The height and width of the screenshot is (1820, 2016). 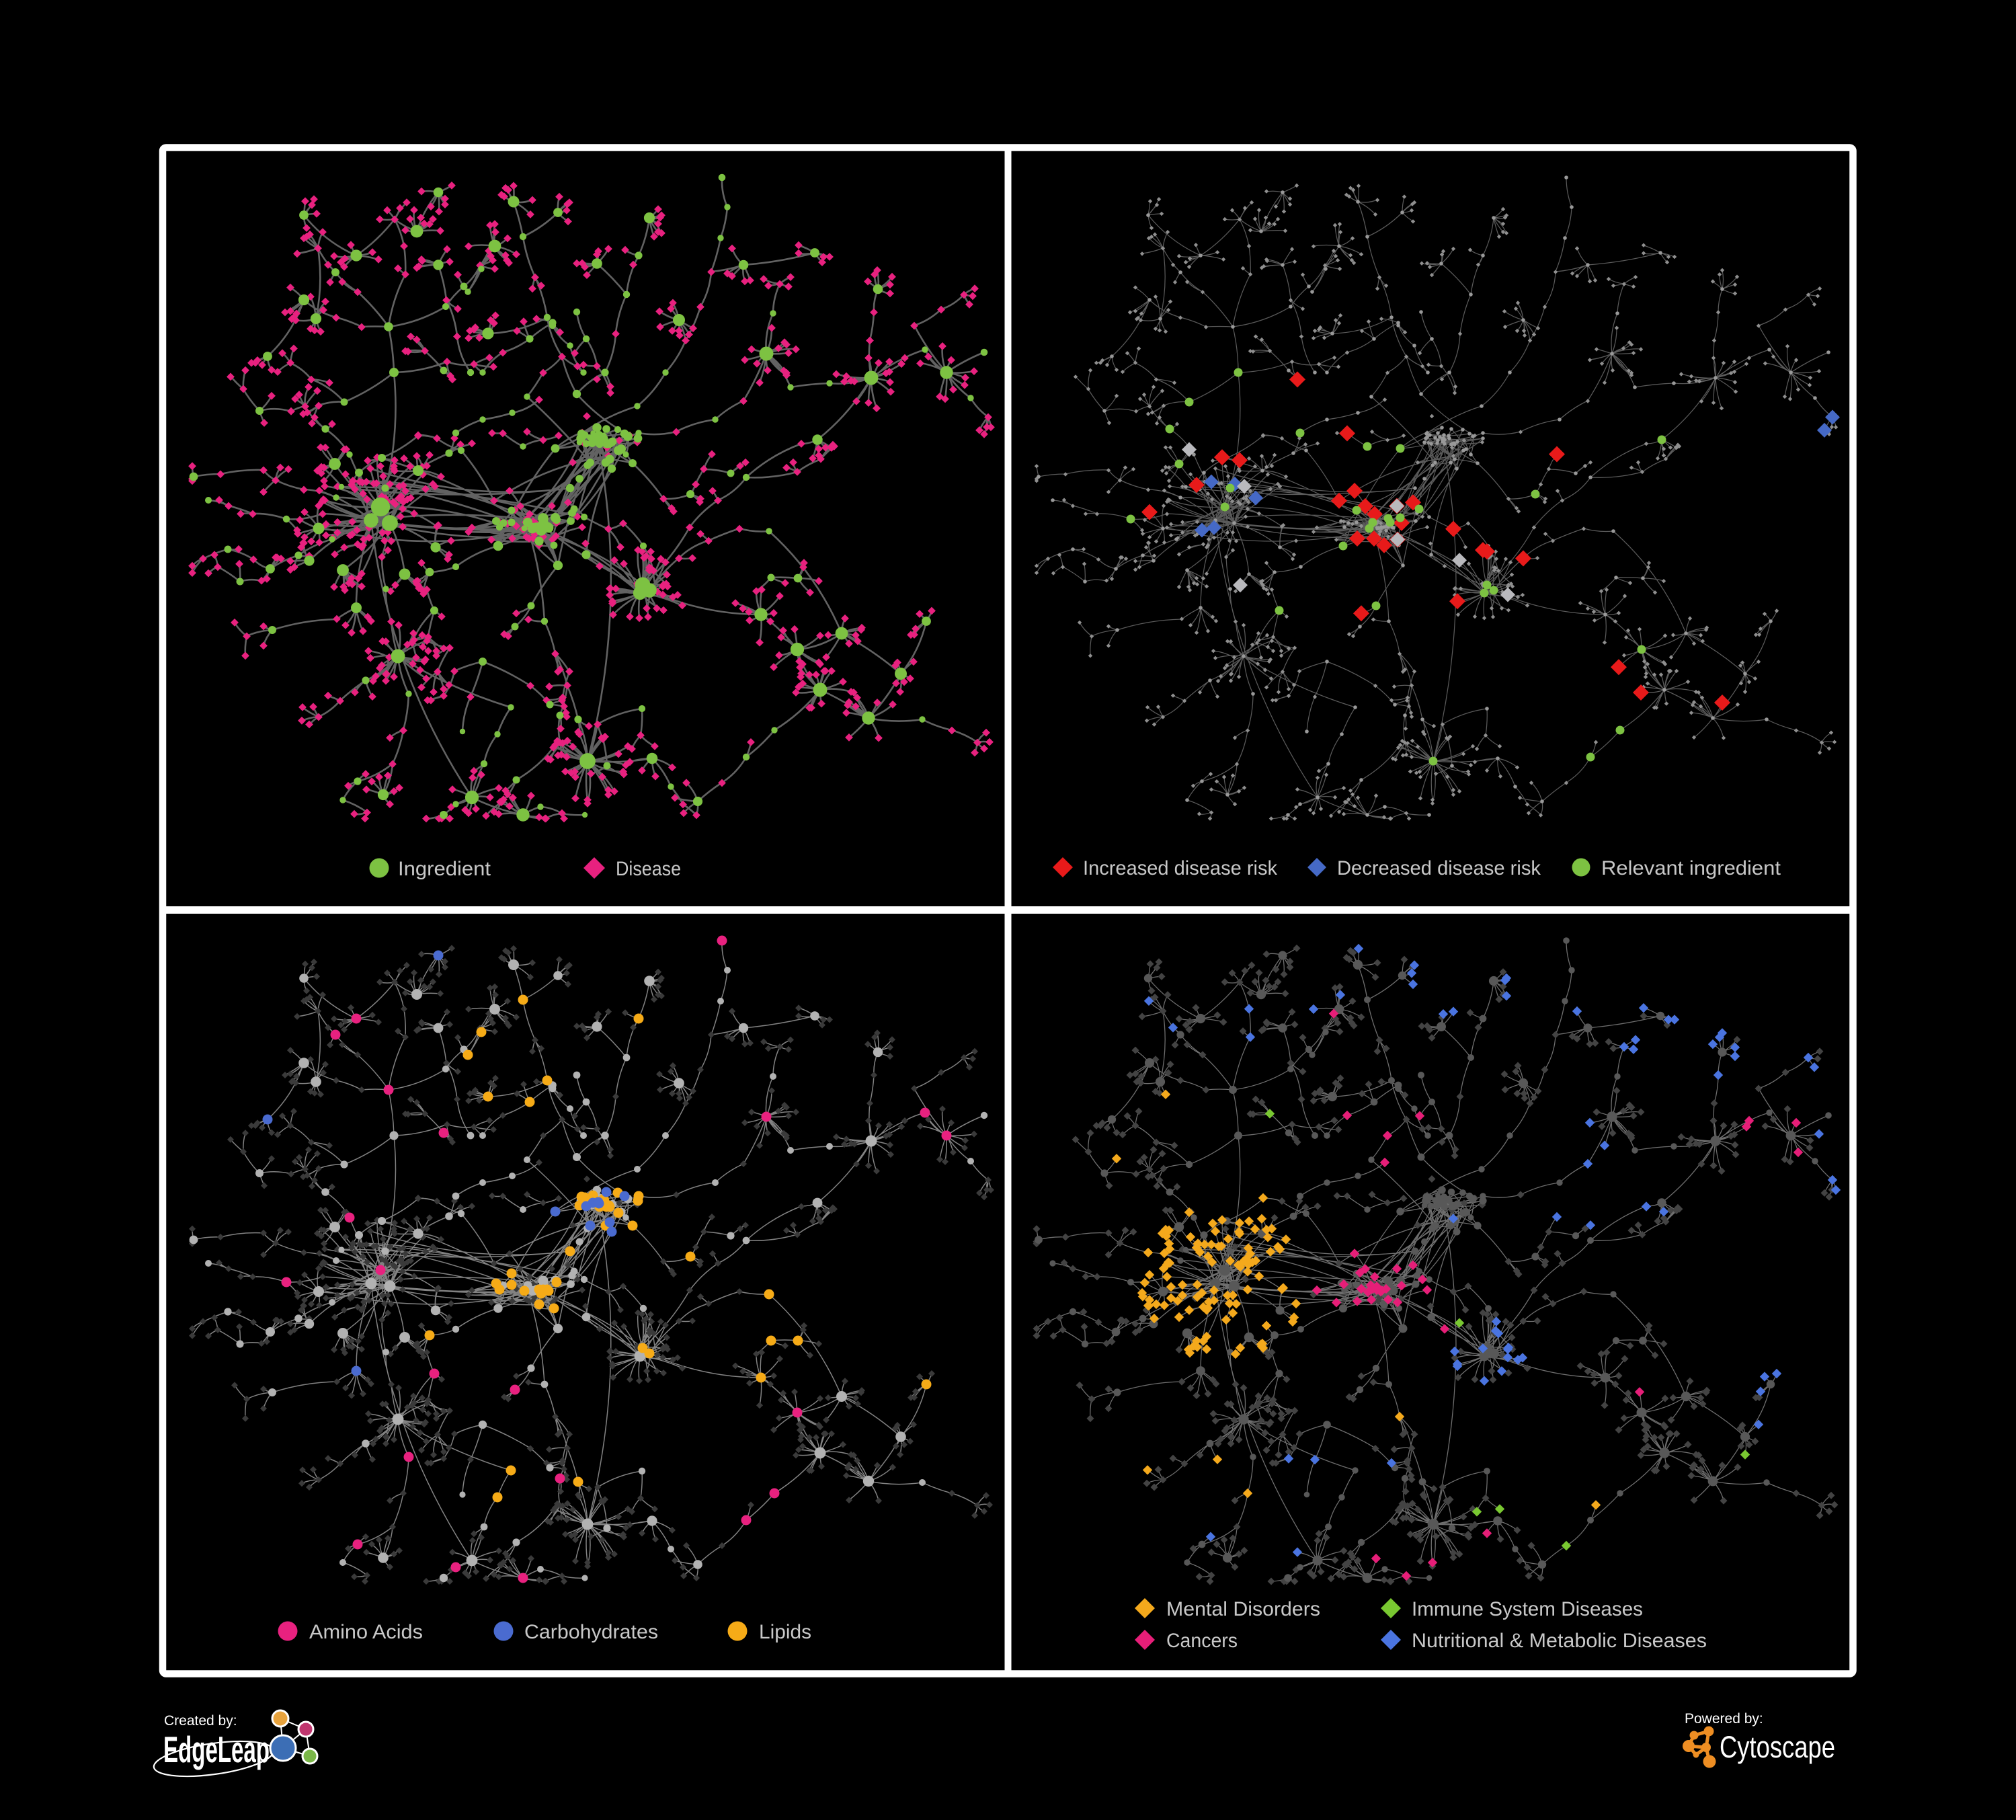 I want to click on svg-text: Cancers, so click(x=1202, y=1641).